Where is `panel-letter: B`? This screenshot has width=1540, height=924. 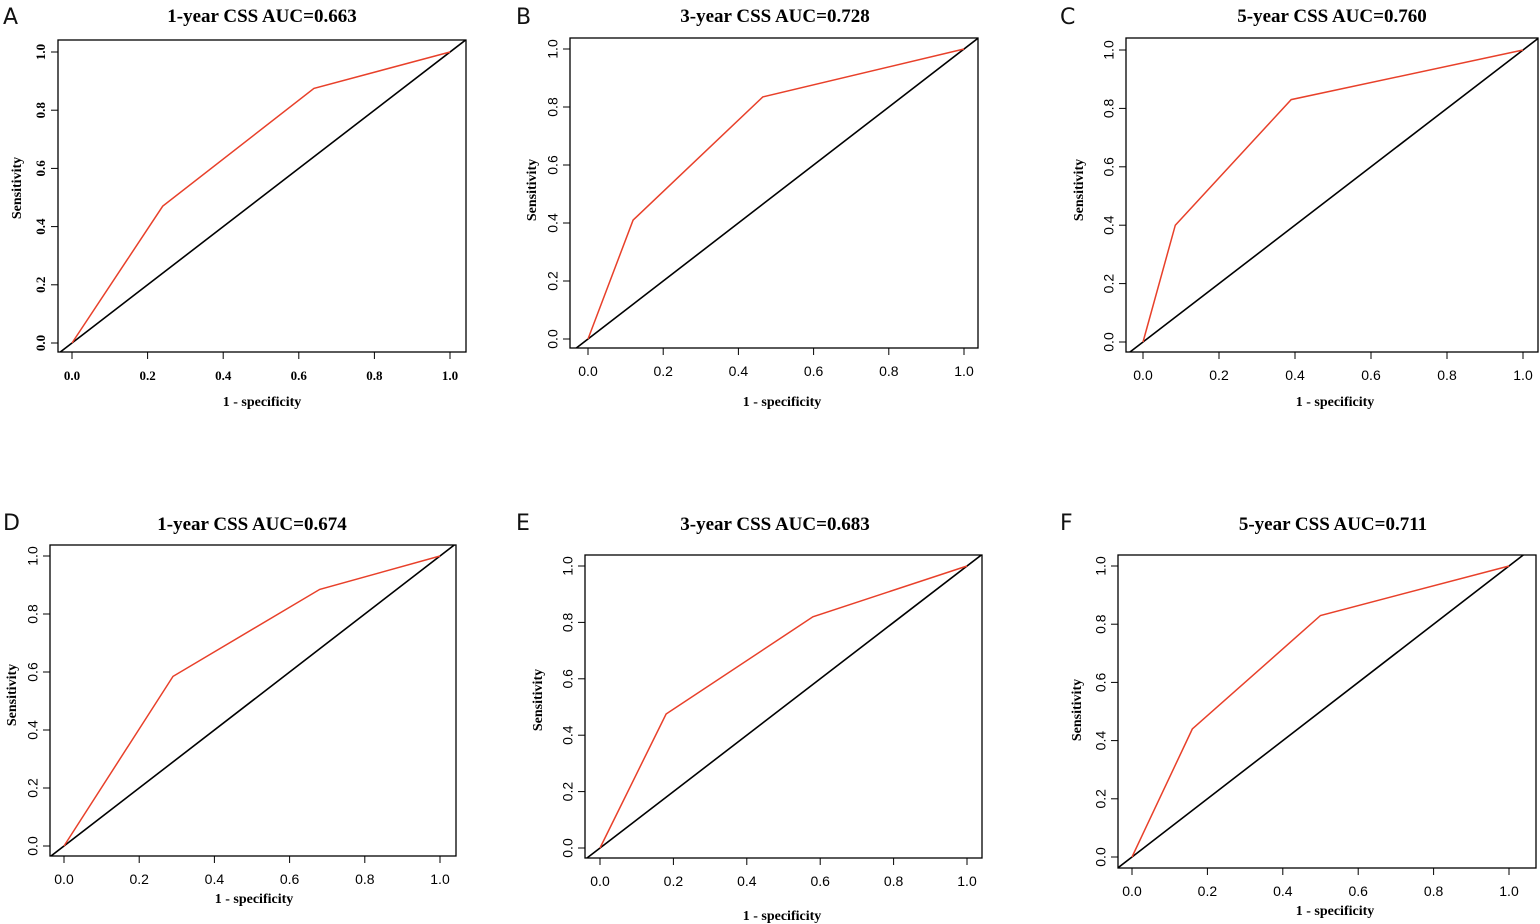 panel-letter: B is located at coordinates (523, 17).